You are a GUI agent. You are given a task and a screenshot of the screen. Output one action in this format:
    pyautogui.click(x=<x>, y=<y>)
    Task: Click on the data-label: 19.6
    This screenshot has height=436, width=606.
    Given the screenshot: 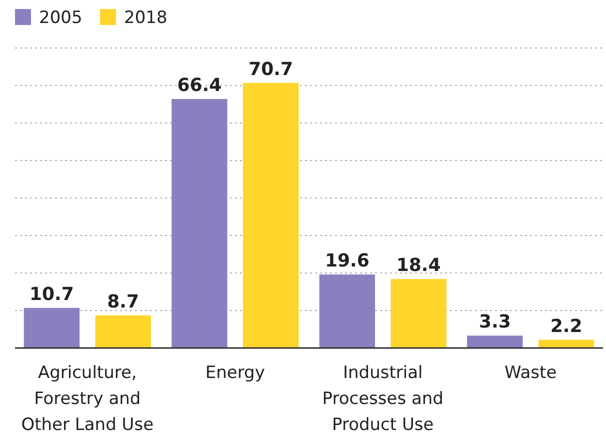 What is the action you would take?
    pyautogui.click(x=347, y=261)
    